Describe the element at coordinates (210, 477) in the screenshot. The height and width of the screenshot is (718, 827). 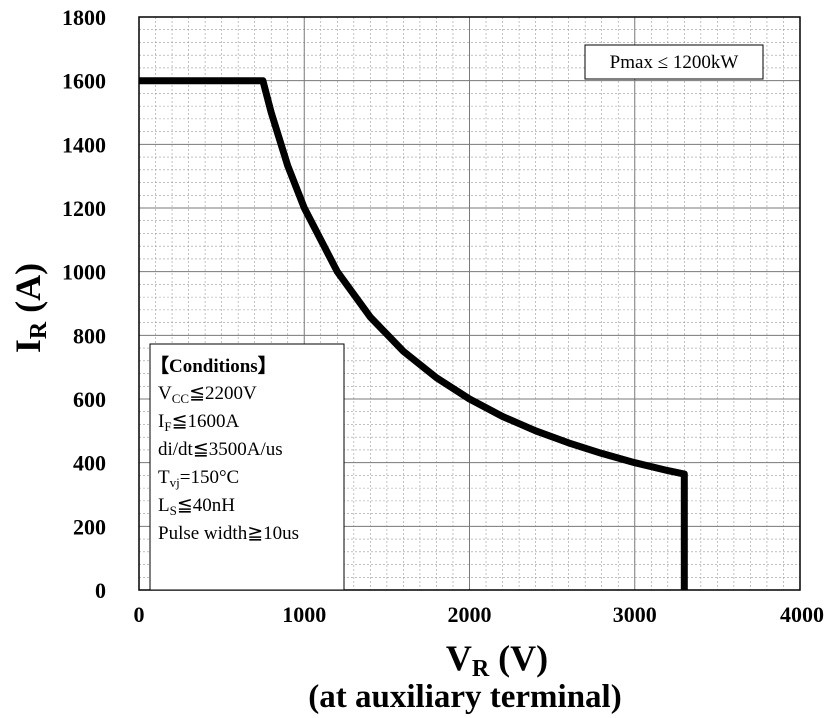
I see `condition-rest: =150°C` at that location.